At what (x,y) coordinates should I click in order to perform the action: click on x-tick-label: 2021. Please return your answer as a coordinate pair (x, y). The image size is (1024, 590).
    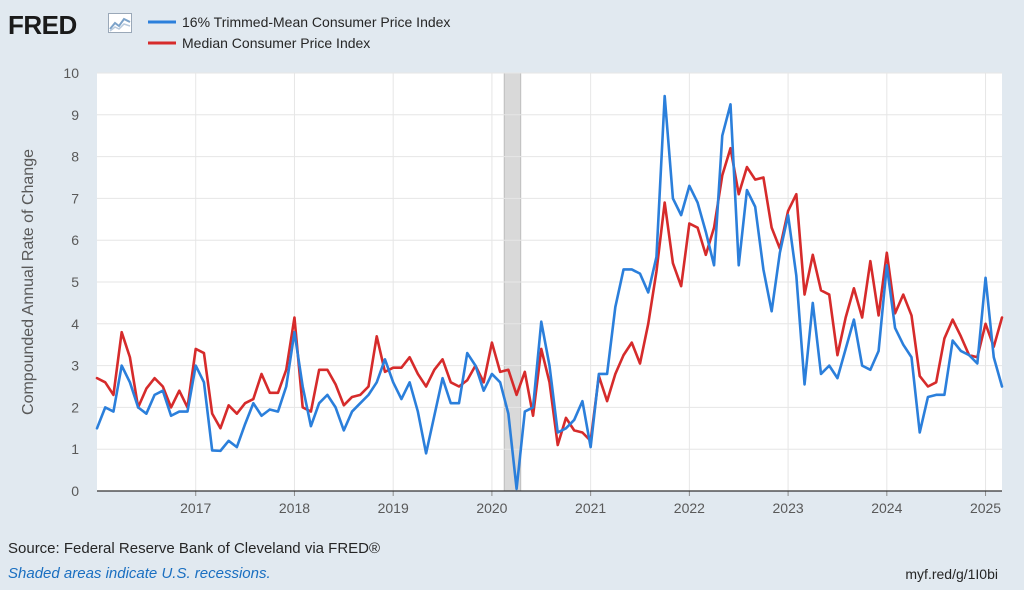
    Looking at the image, I should click on (590, 508).